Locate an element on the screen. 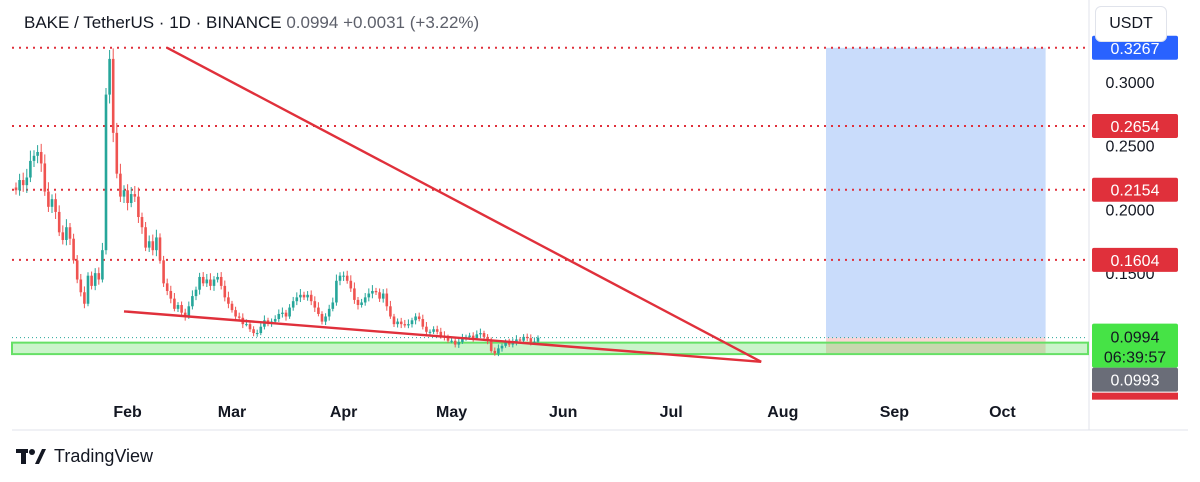 This screenshot has width=1200, height=482. current-price-box is located at coordinates (1135, 345).